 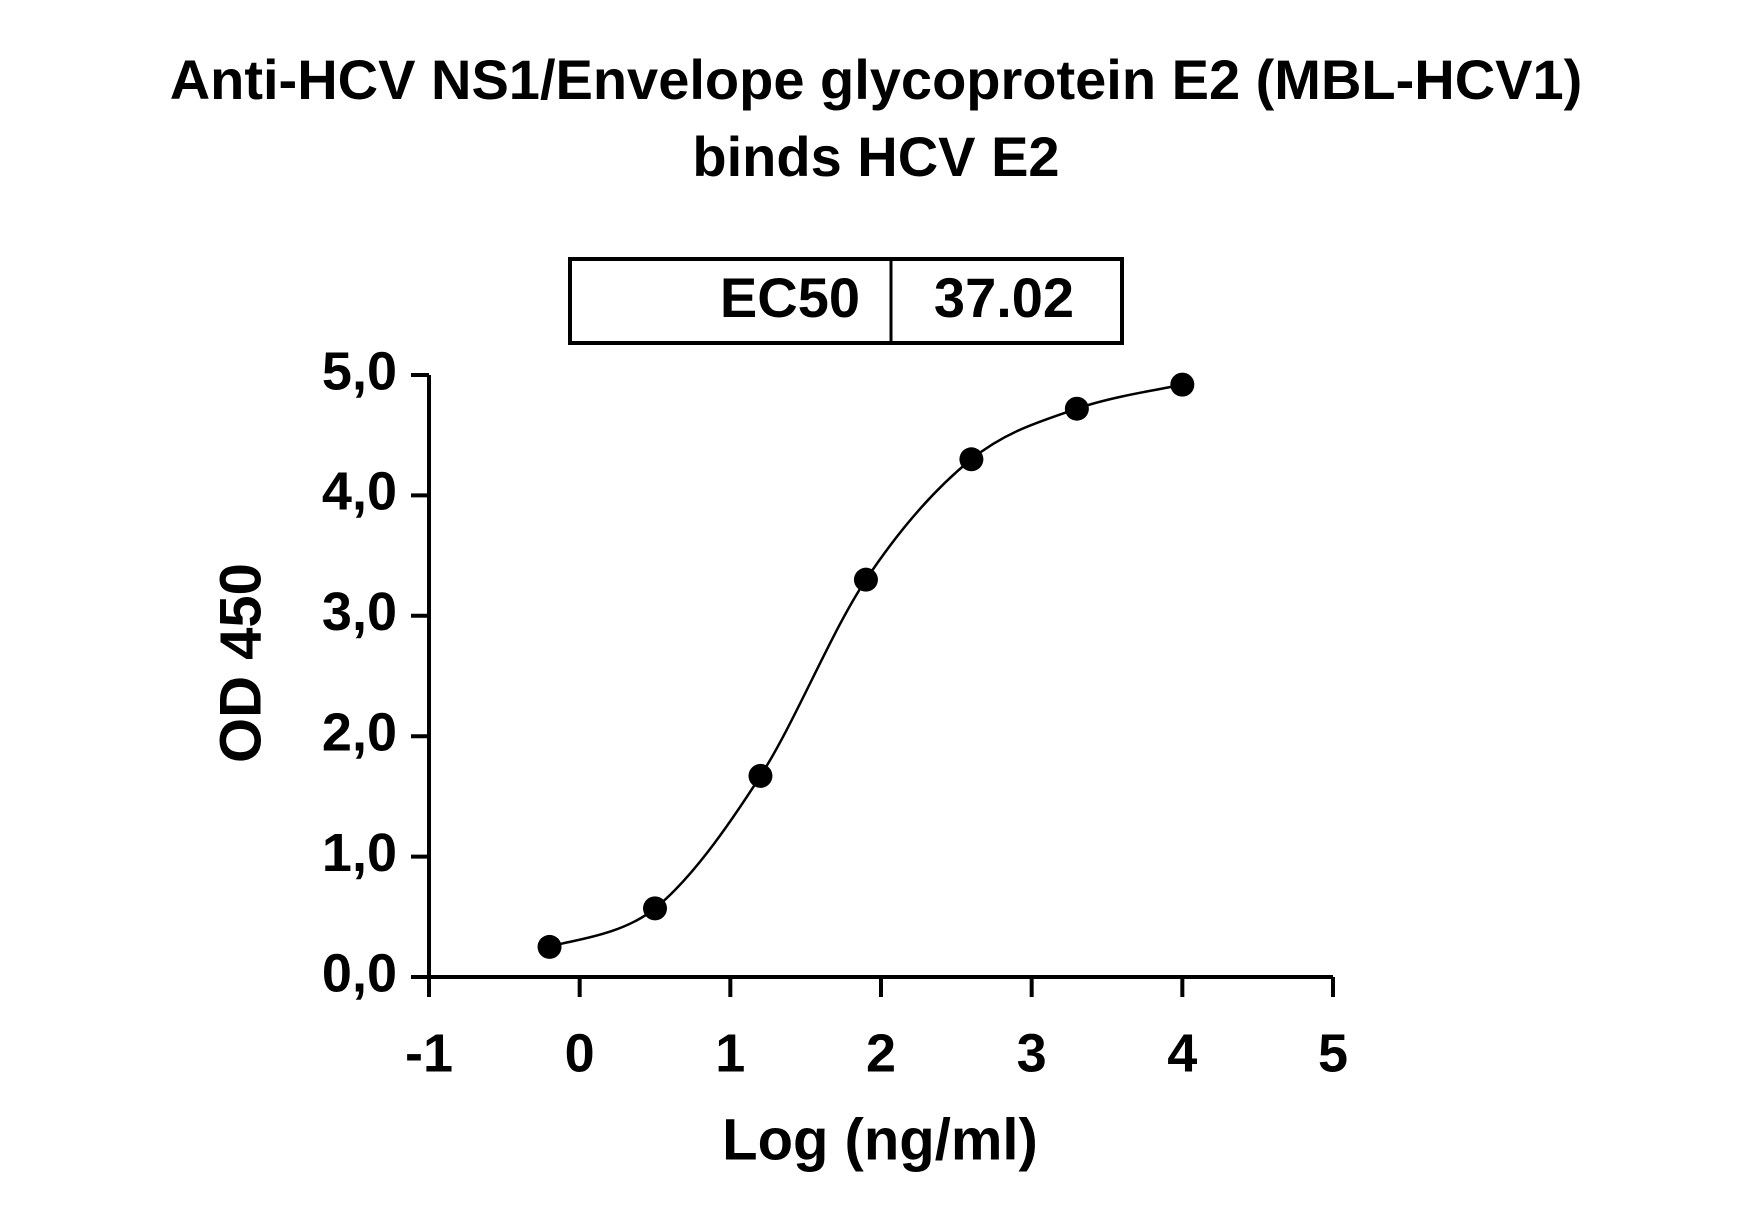 What do you see at coordinates (881, 1053) in the screenshot?
I see `x-tick-label: 2` at bounding box center [881, 1053].